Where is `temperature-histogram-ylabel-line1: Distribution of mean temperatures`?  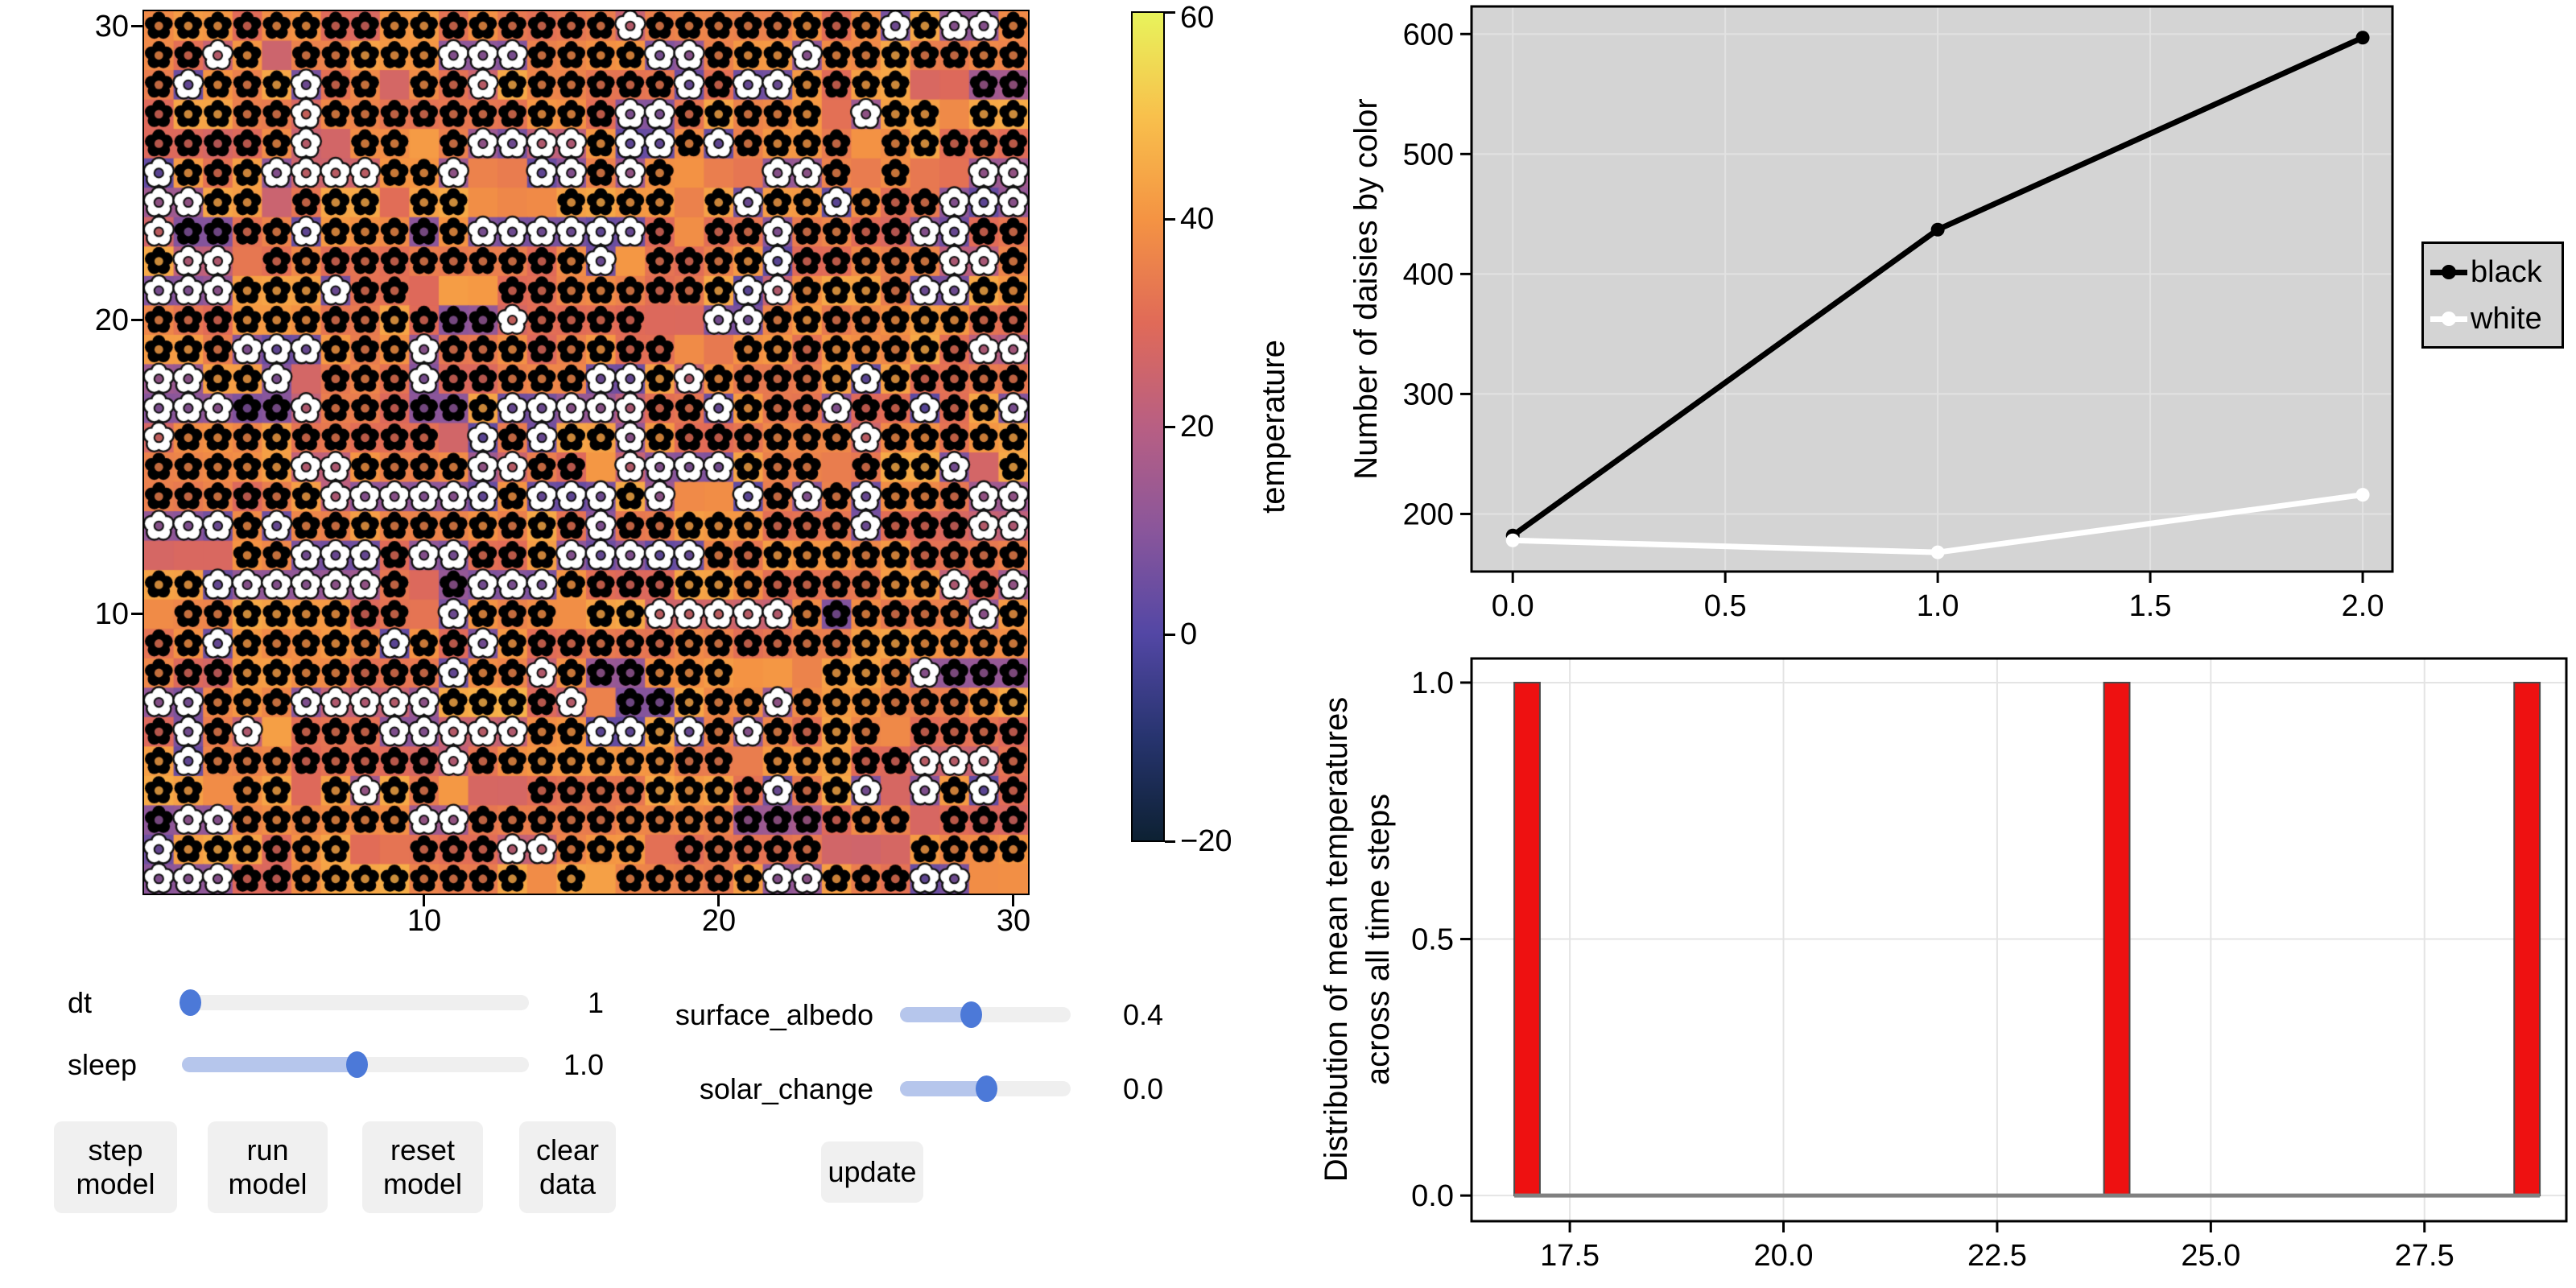
temperature-histogram-ylabel-line1: Distribution of mean temperatures is located at coordinates (1336, 939).